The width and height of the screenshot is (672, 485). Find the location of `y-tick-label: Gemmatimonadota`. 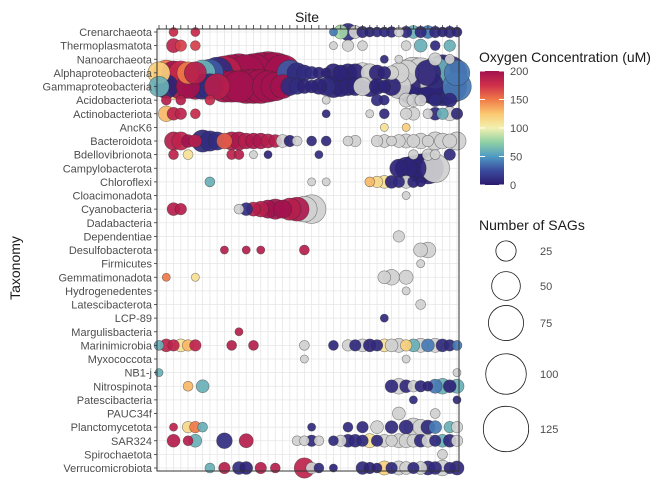

y-tick-label: Gemmatimonadota is located at coordinates (105, 278).